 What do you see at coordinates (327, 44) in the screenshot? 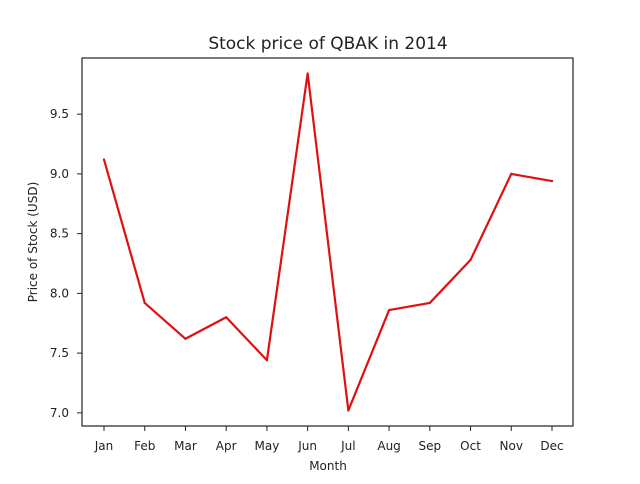
I see `chart-title: Stock price of QBAK in 2014` at bounding box center [327, 44].